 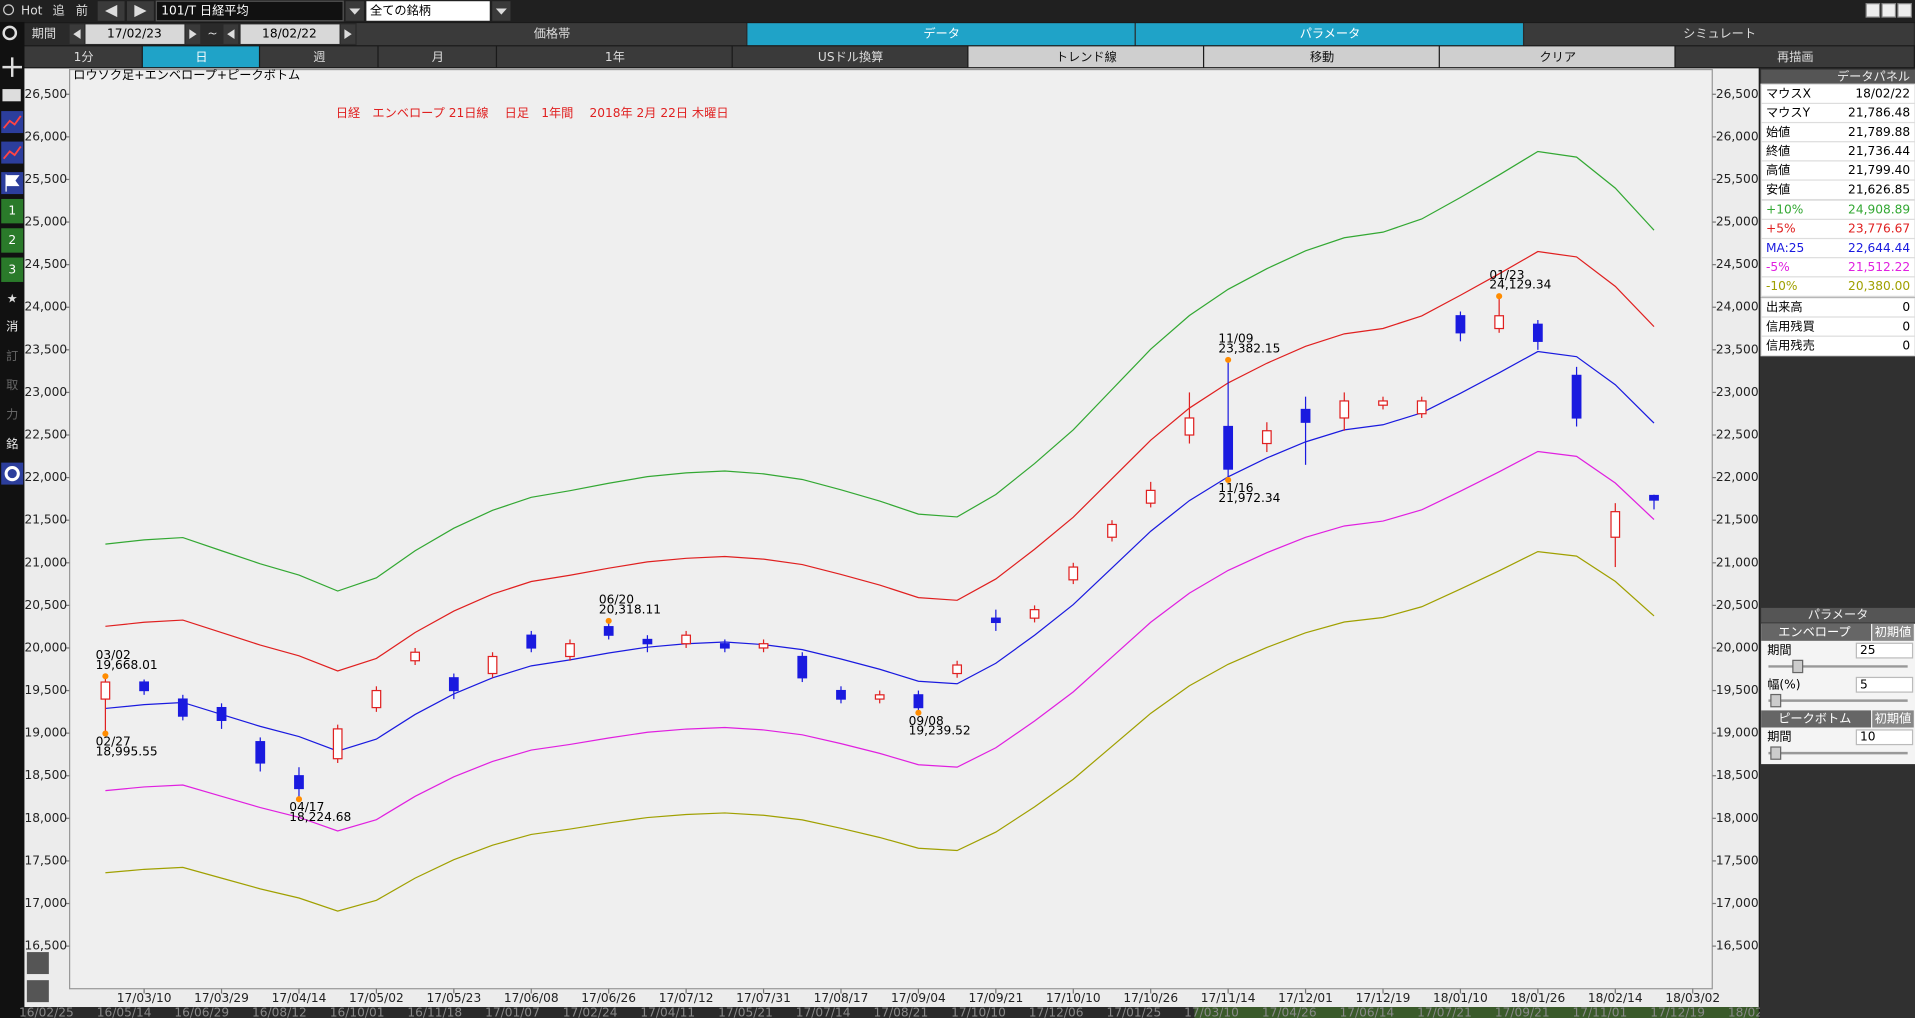 I want to click on symbol-field, so click(x=249, y=11).